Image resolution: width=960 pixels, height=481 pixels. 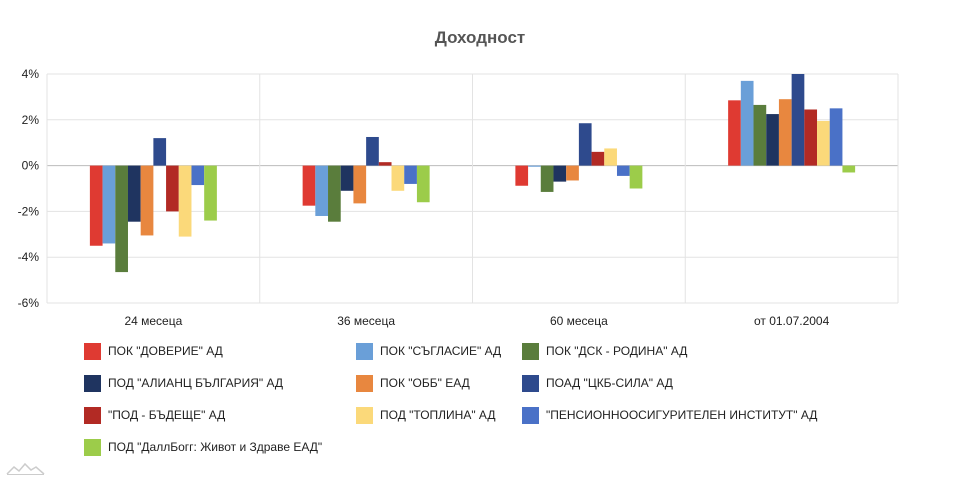 What do you see at coordinates (683, 383) in the screenshot?
I see `legend-item: ПОАД "ЦКБ-СИЛА" АД` at bounding box center [683, 383].